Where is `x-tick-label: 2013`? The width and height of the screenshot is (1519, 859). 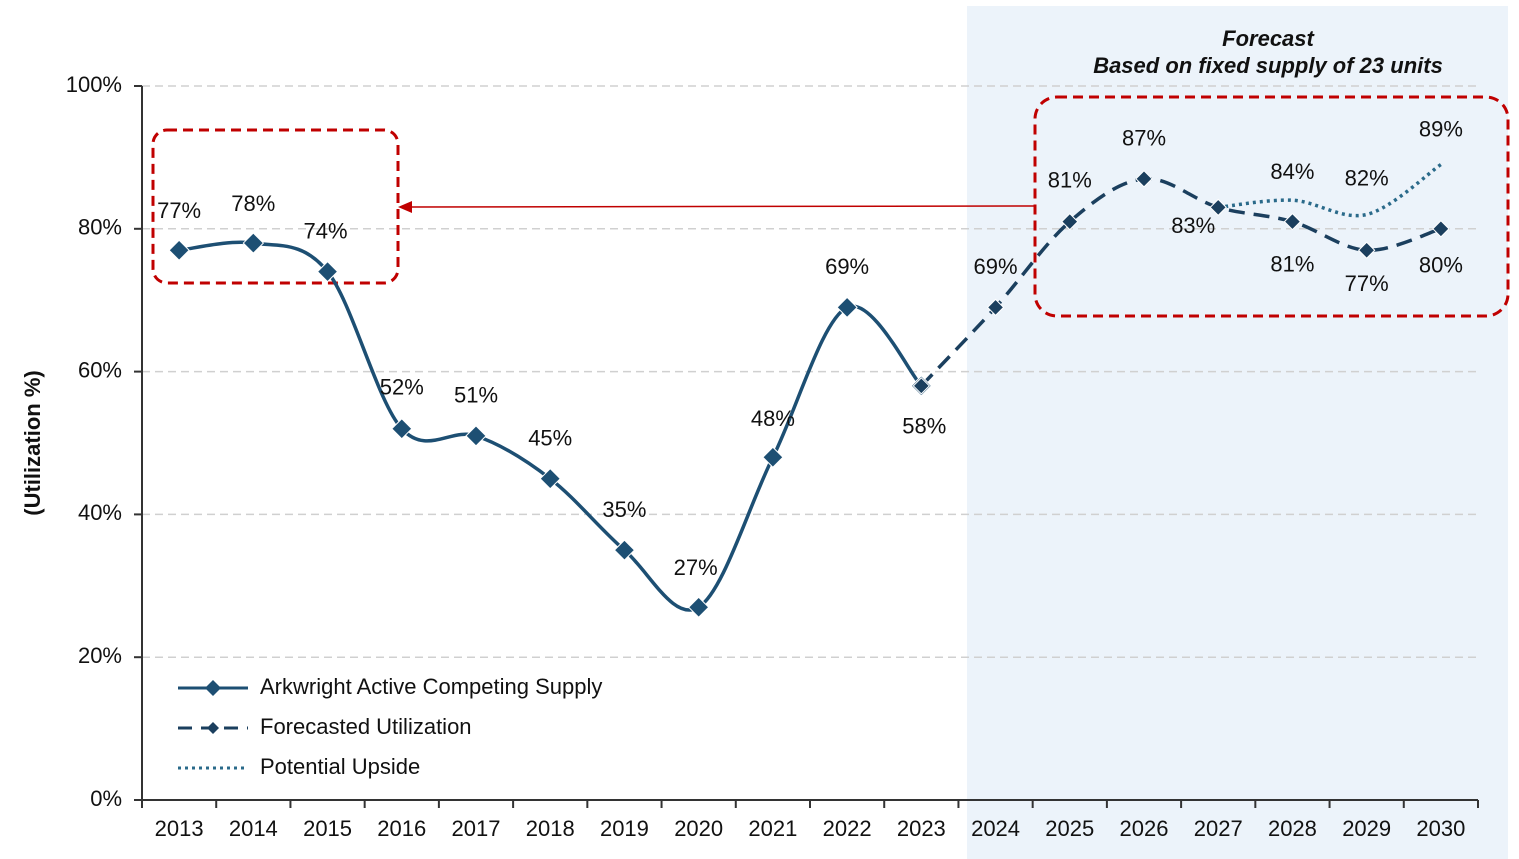
x-tick-label: 2013 is located at coordinates (179, 828).